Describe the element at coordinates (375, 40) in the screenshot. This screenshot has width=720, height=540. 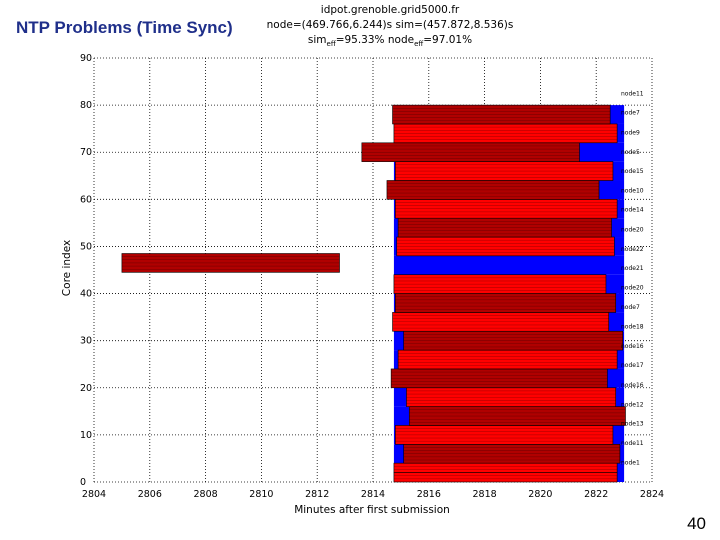
I see `sim-value: =95.33% node` at that location.